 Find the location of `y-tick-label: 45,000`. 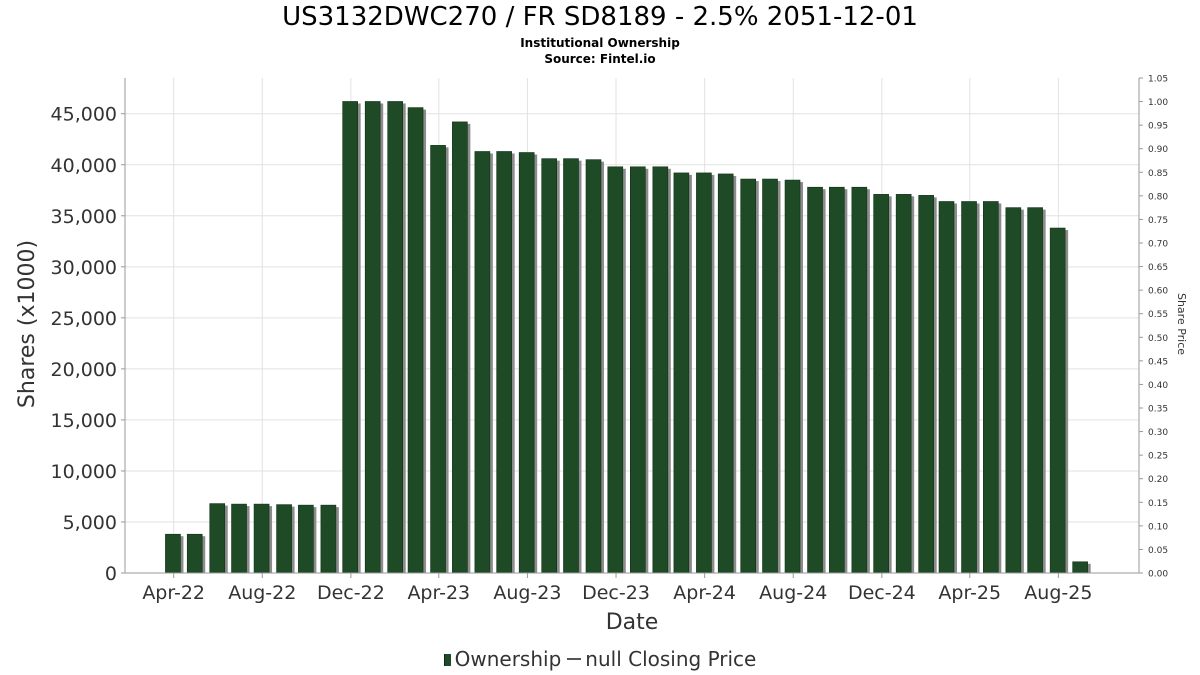

y-tick-label: 45,000 is located at coordinates (84, 115).